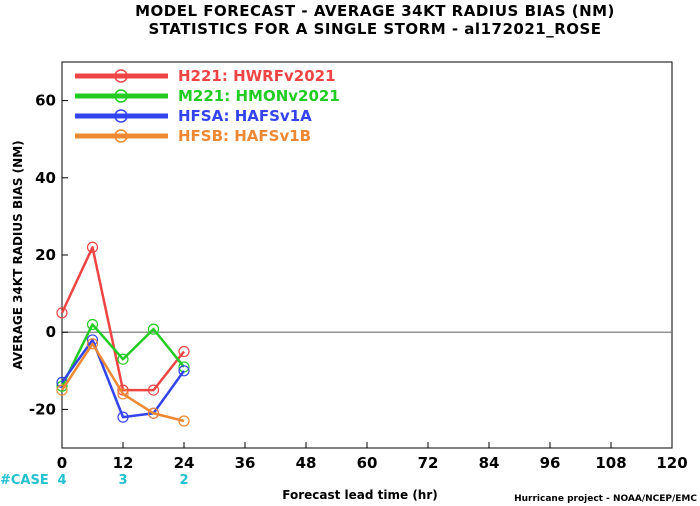  I want to click on x-tick-label: 36, so click(245, 463).